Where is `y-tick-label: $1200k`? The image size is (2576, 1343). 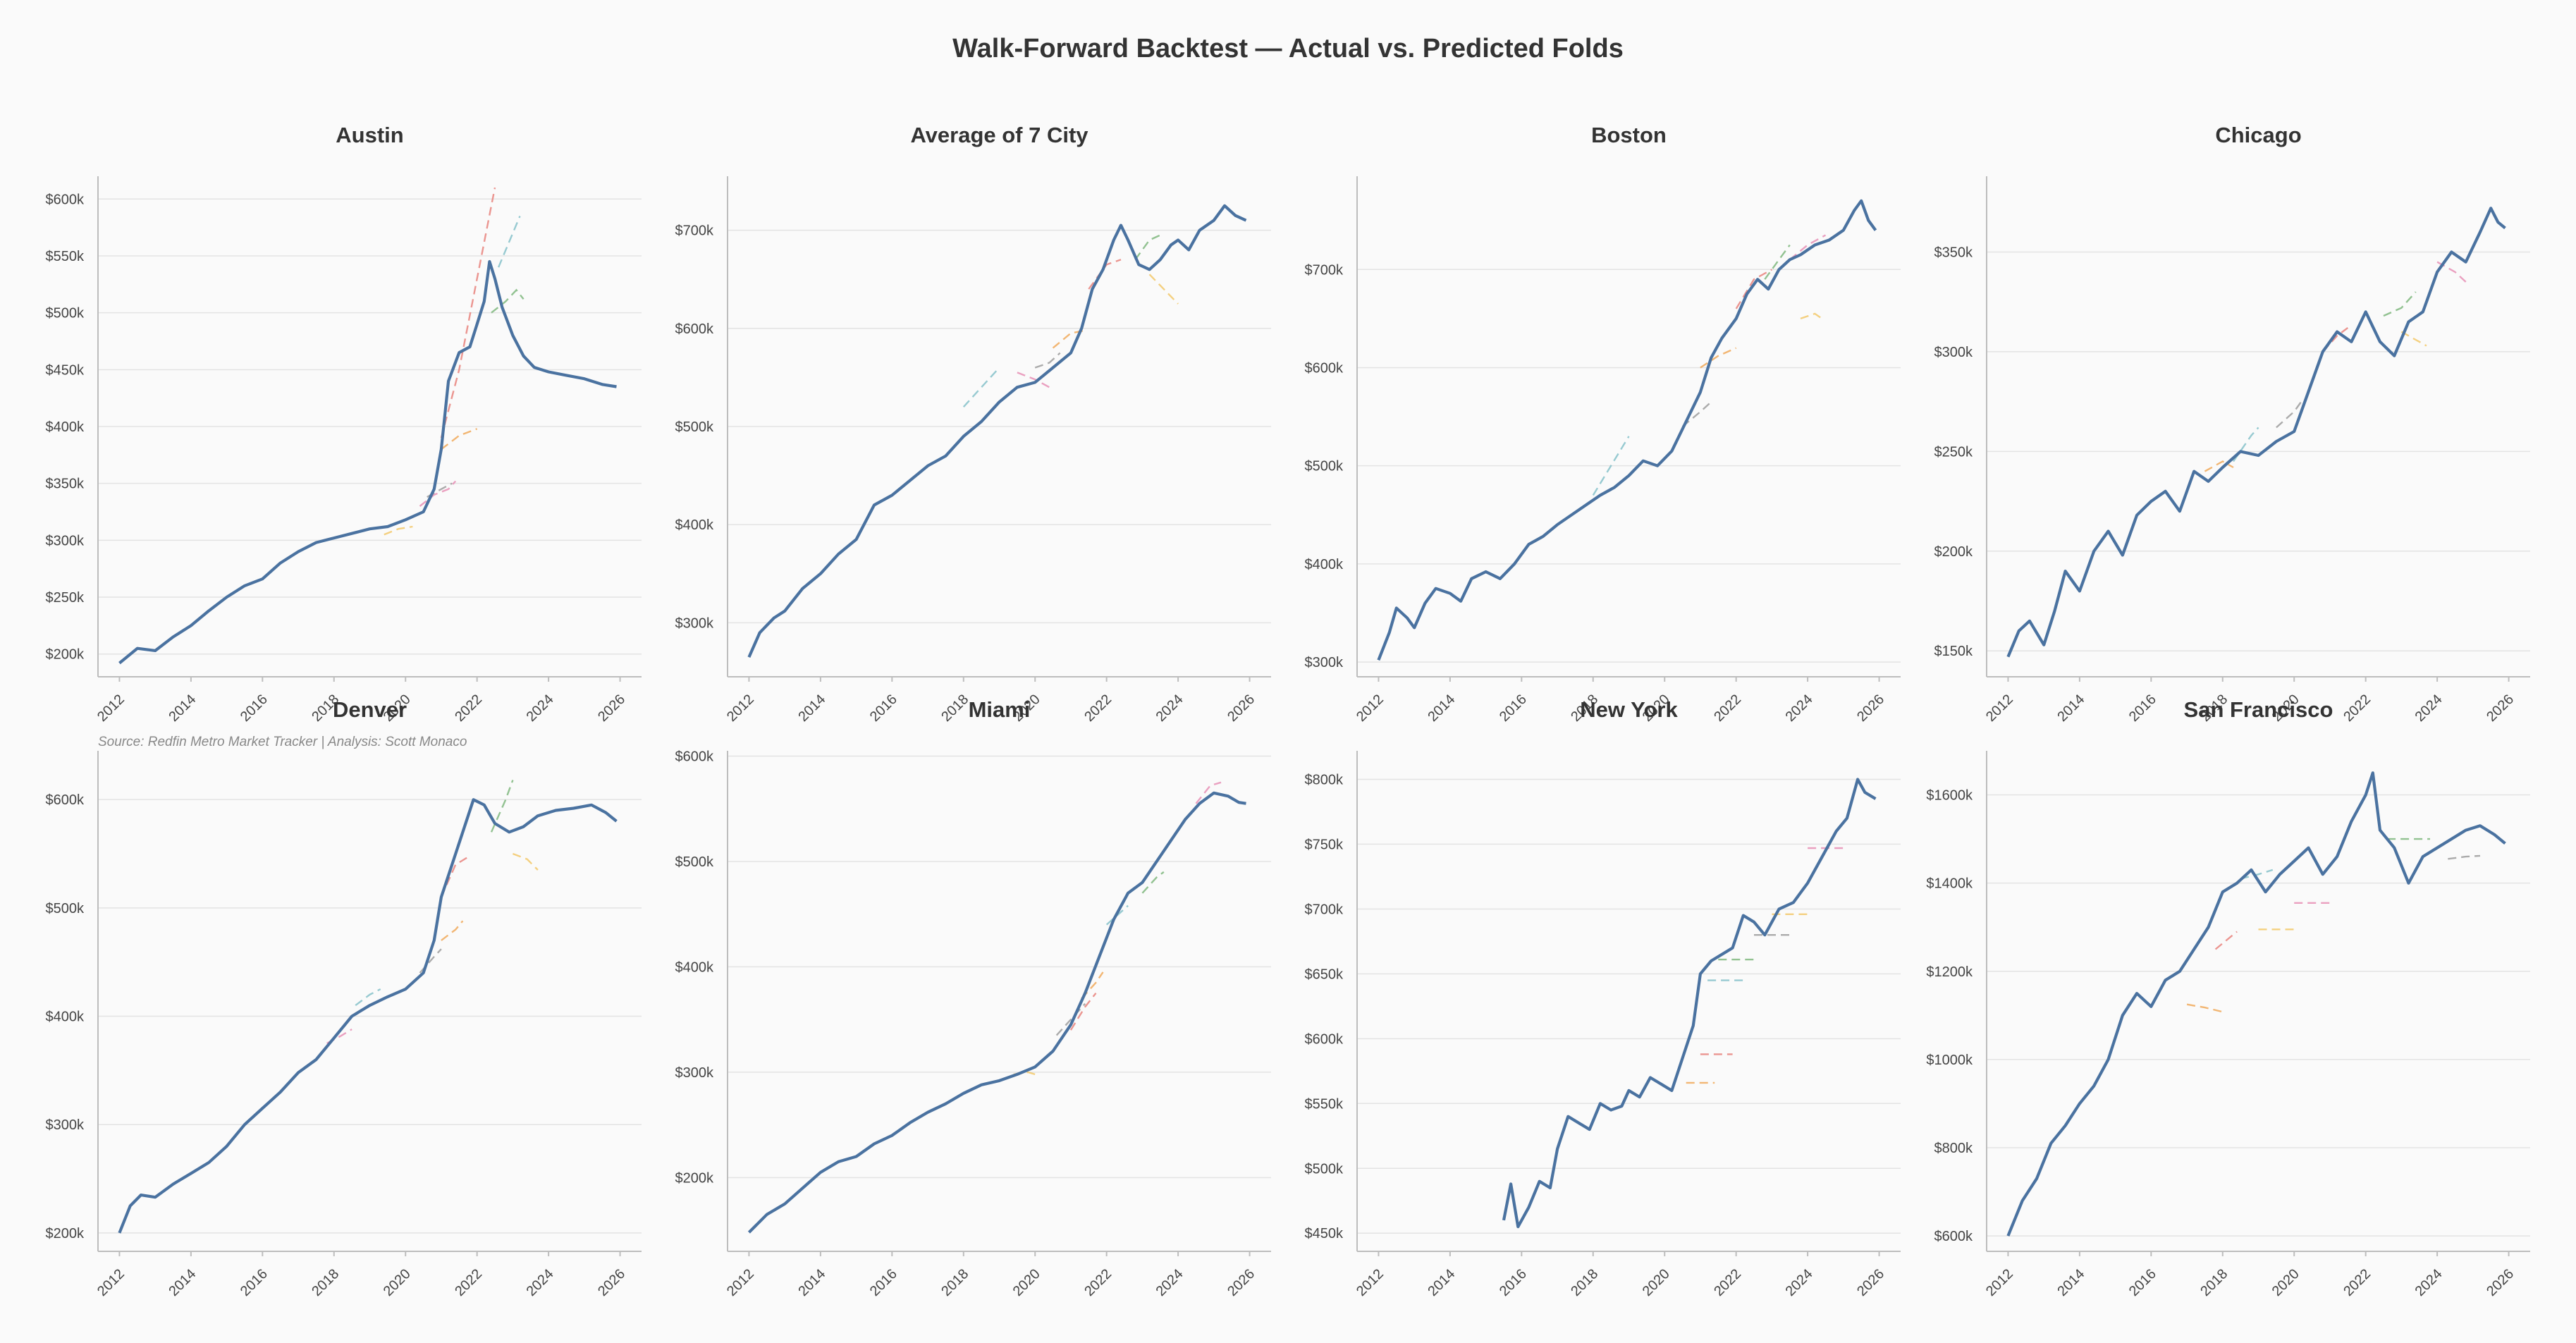 y-tick-label: $1200k is located at coordinates (1949, 972).